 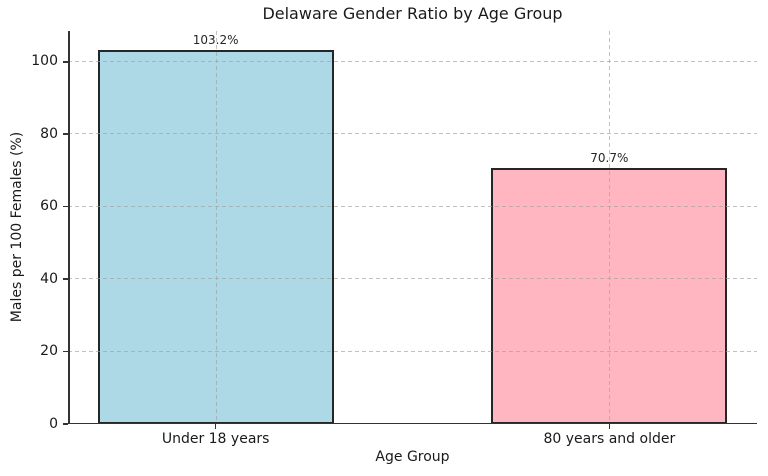 I want to click on x-axis-label: Age Group, so click(x=412, y=457).